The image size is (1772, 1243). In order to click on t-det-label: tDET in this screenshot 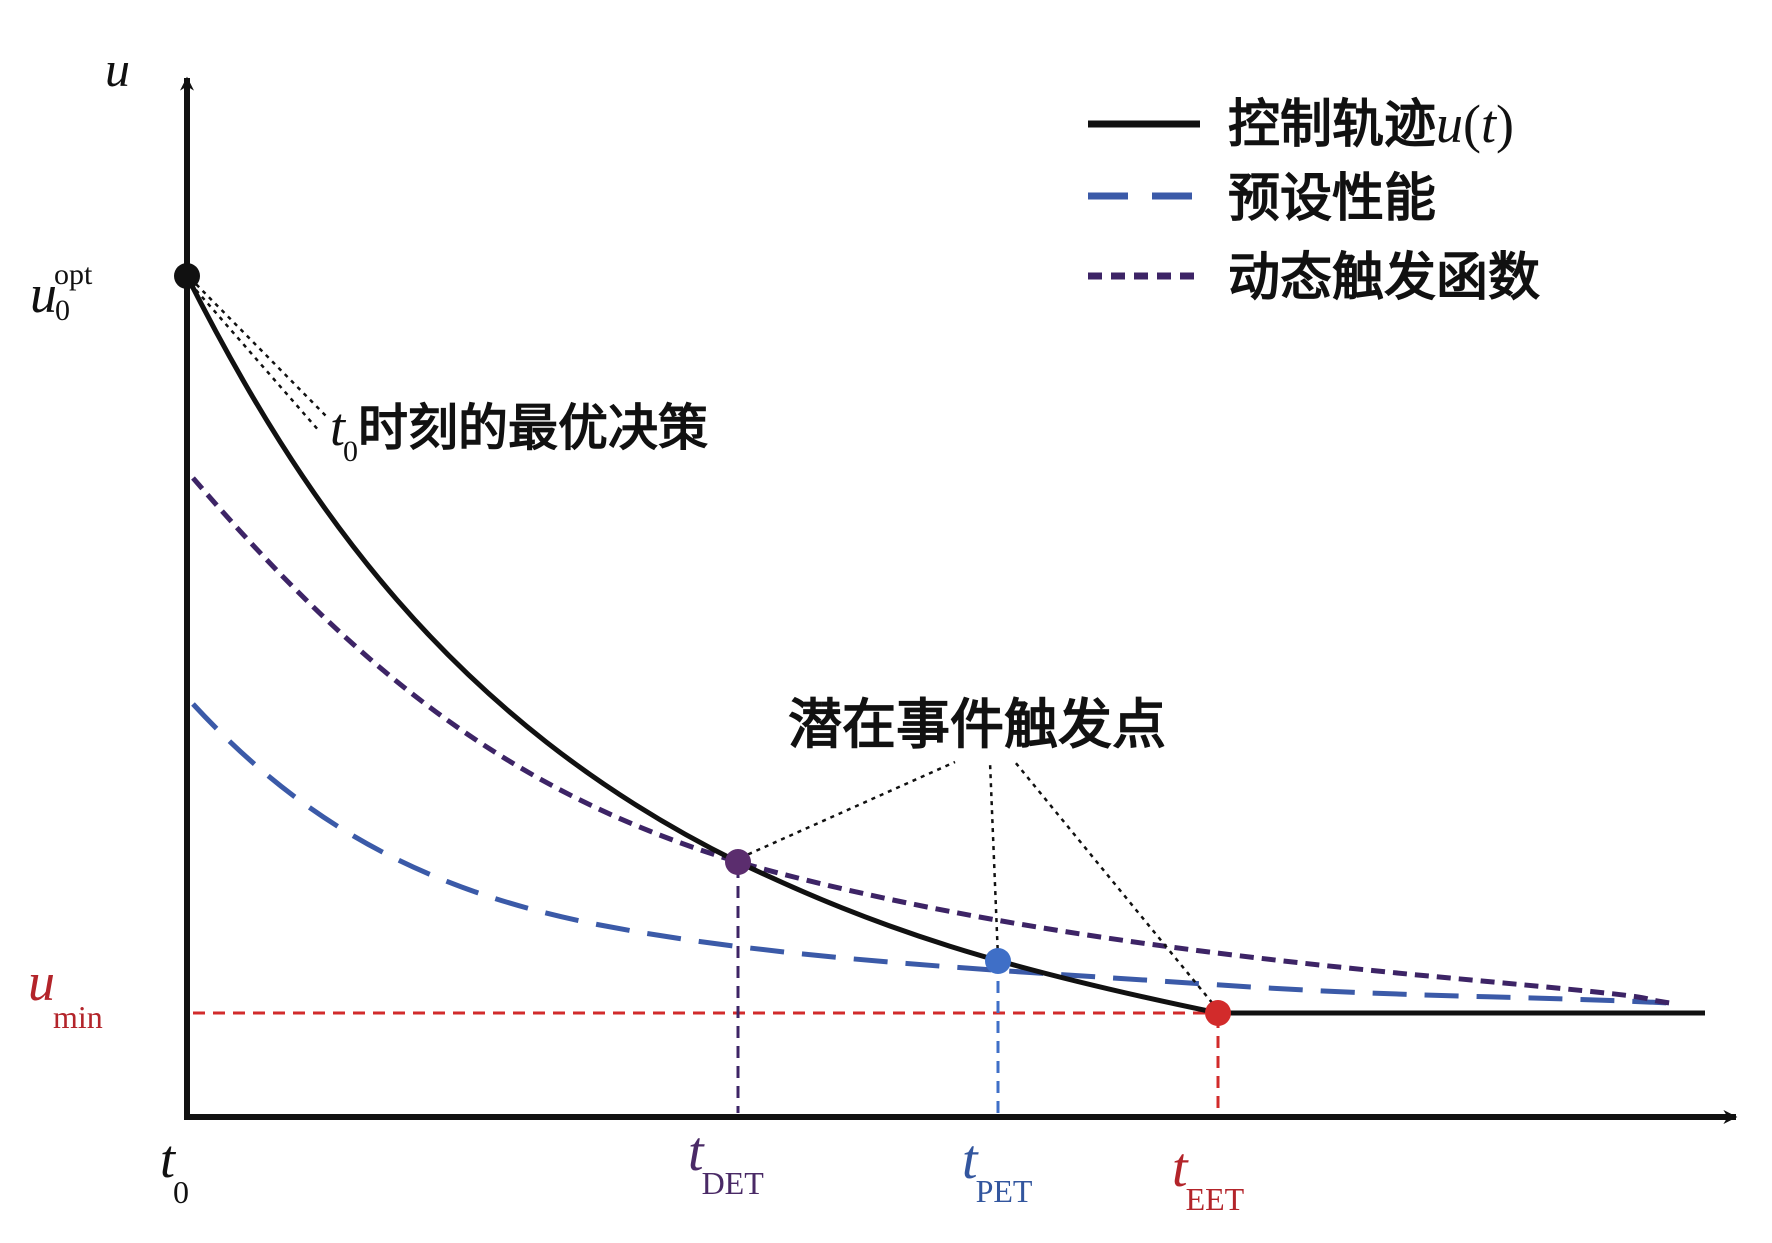, I will do `click(726, 1161)`.